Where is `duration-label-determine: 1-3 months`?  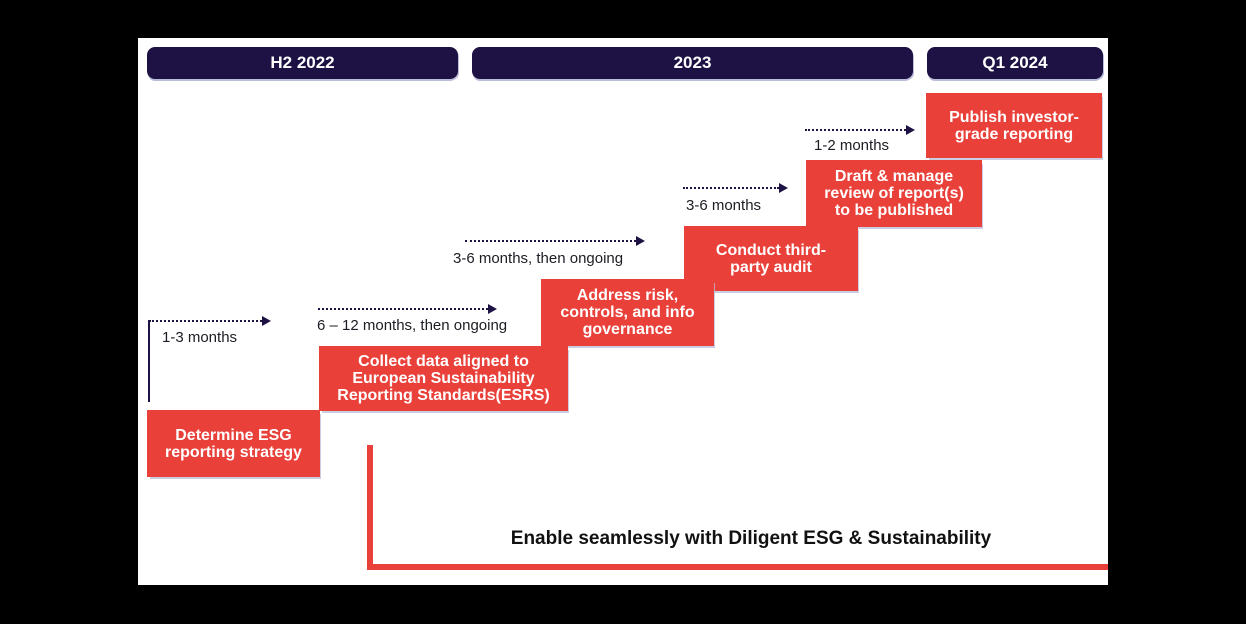
duration-label-determine: 1-3 months is located at coordinates (200, 337).